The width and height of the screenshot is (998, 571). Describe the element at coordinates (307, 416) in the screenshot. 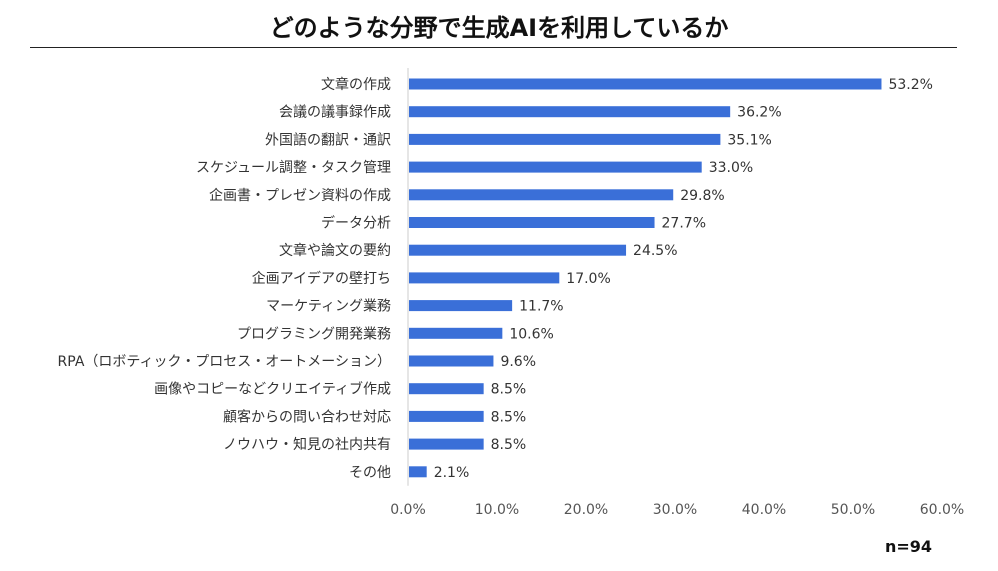

I see `category-label: 顧客からの問い合わせ対応` at that location.